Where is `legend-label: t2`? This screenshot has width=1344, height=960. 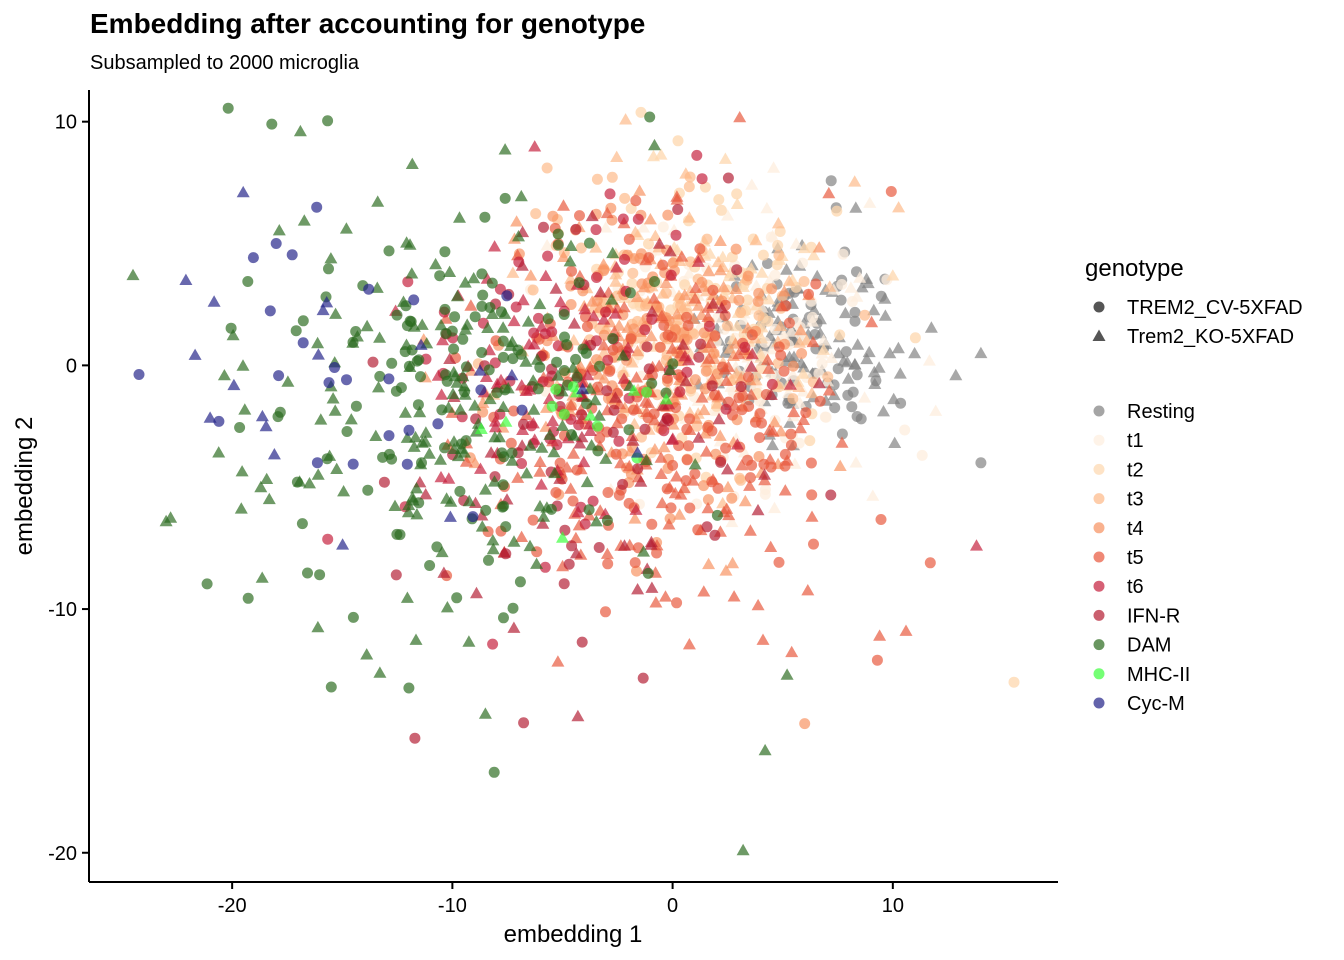
legend-label: t2 is located at coordinates (1135, 470).